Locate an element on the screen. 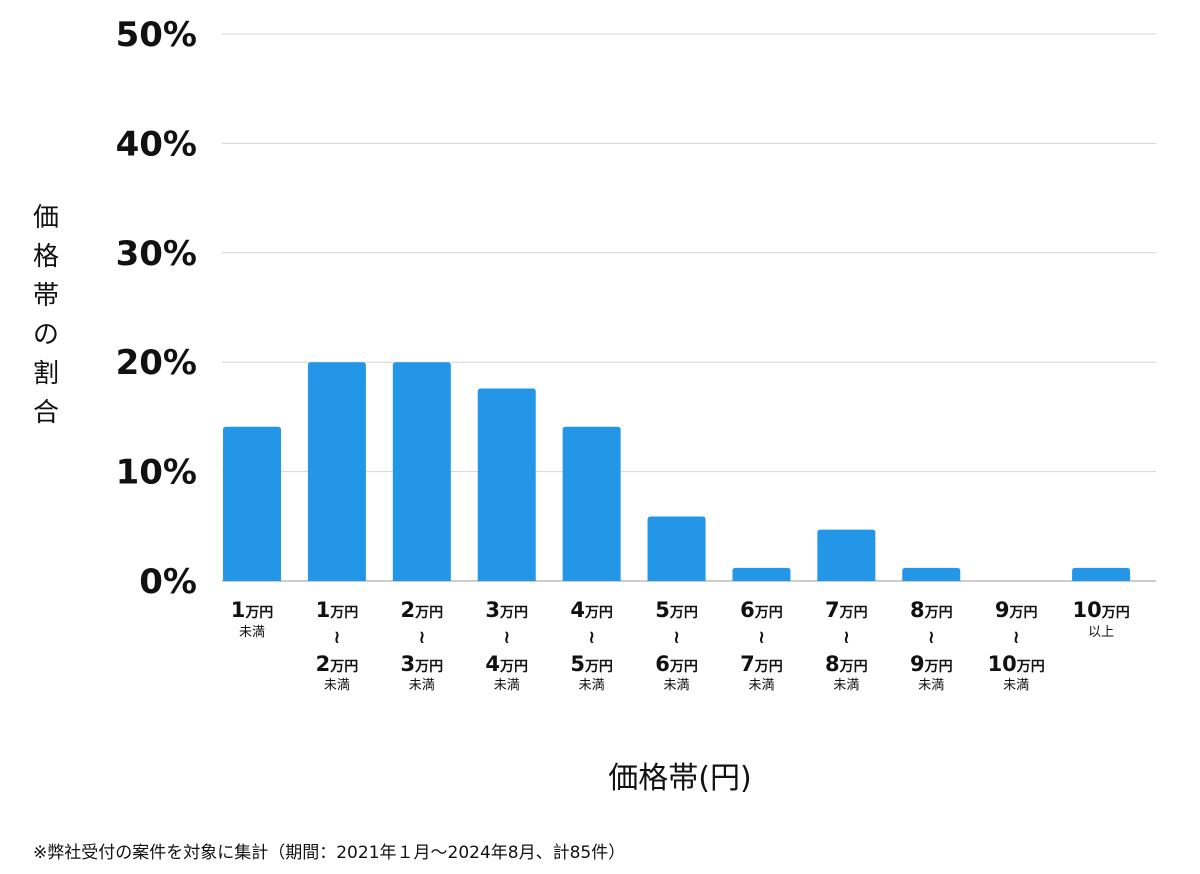  footnote: ※弊社受付の案件を対象に集計（期間：2021年１月～2024年8月、計85件） is located at coordinates (329, 853).